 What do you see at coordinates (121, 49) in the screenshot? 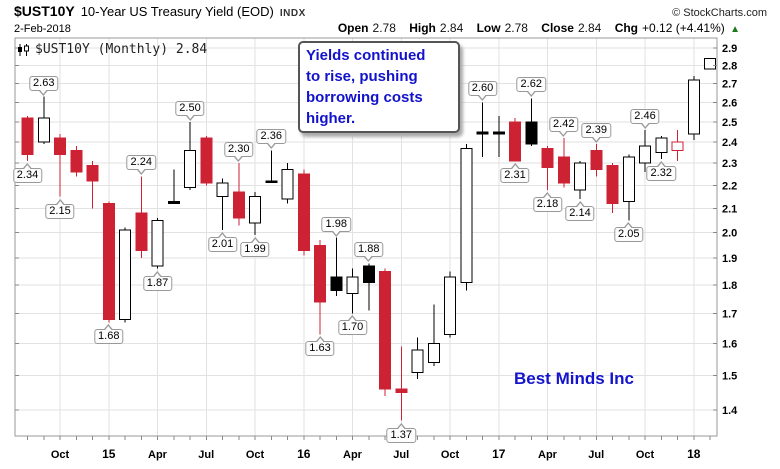
I see `legend-text: $UST10Y (Monthly) 2.84` at bounding box center [121, 49].